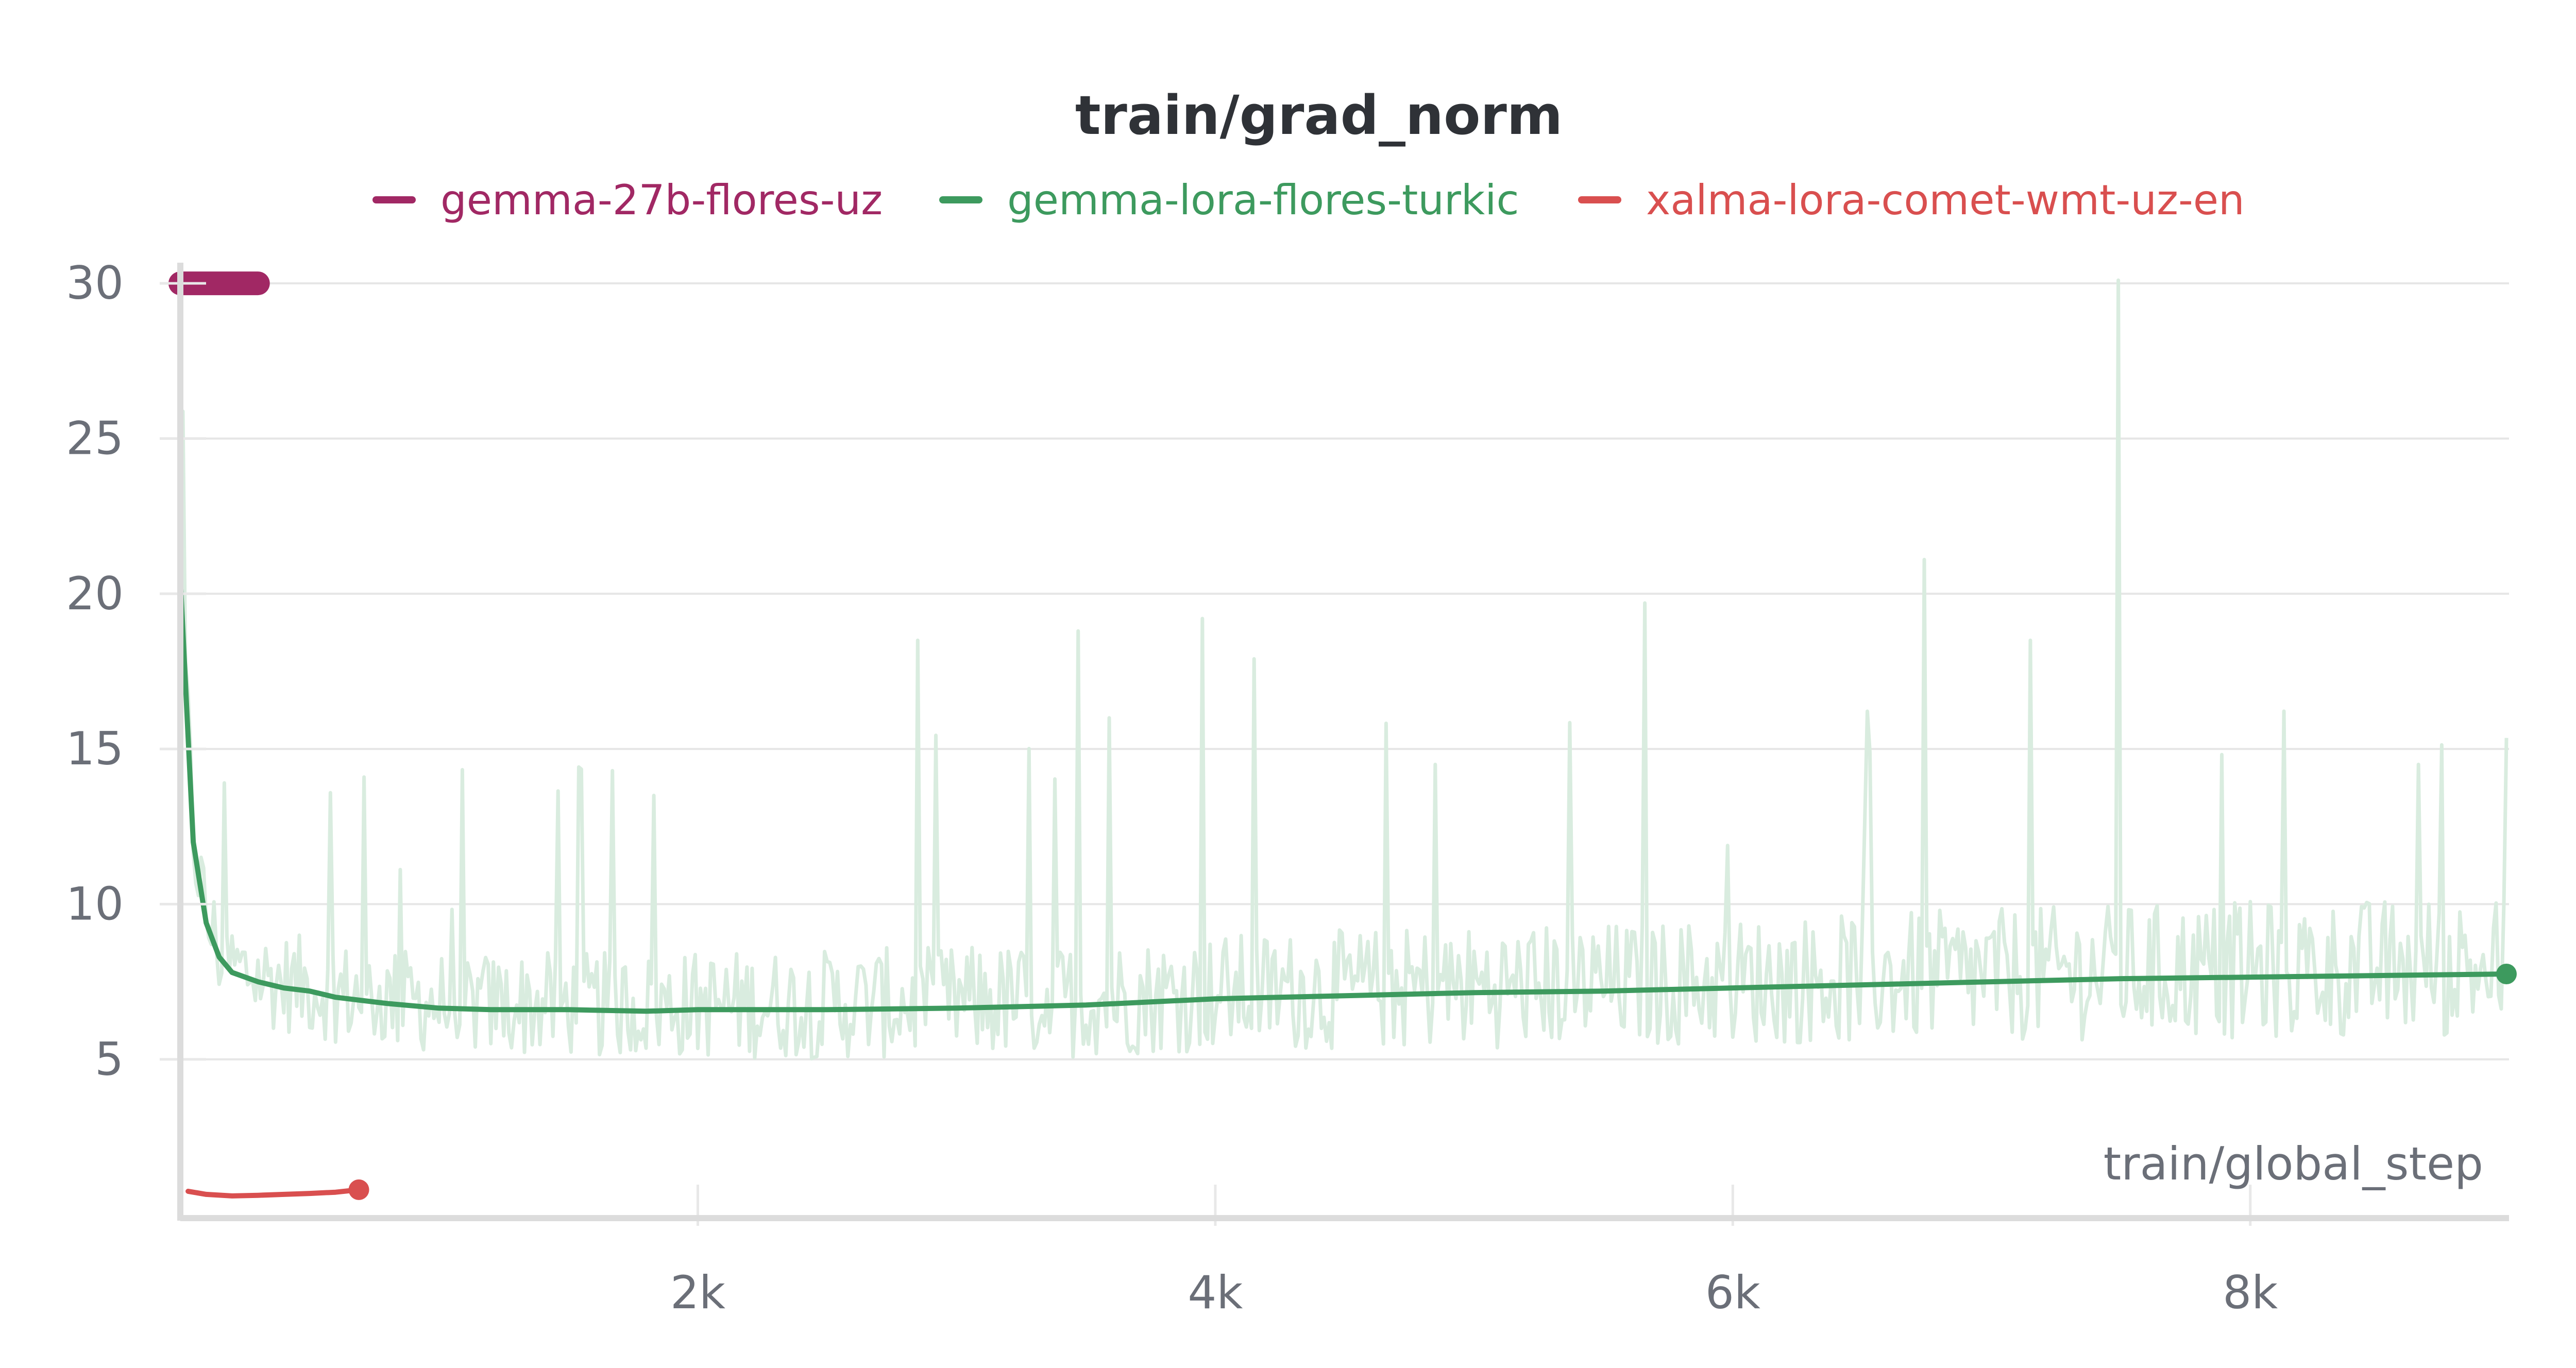 Image resolution: width=2576 pixels, height=1368 pixels. I want to click on y-tick-label-15: 15, so click(95, 748).